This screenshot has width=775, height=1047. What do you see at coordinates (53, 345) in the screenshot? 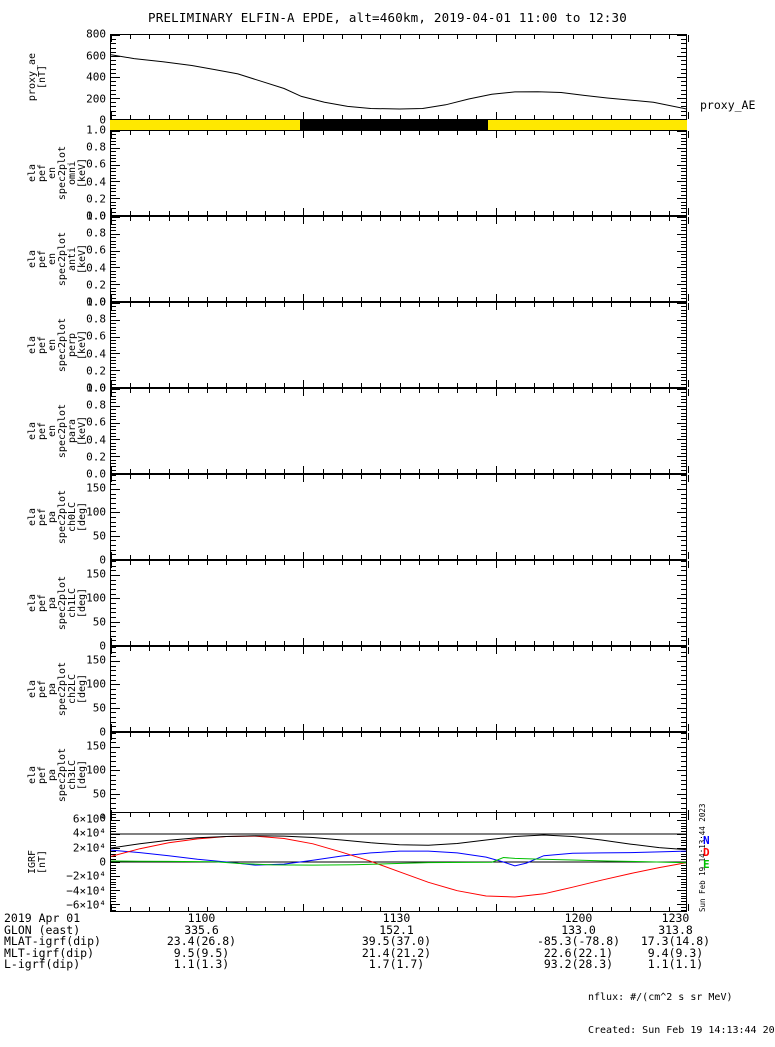
I see `ytick-labels-en_perp: 0.0 0.2 0.4 0.6 0.8 1.0` at bounding box center [53, 345].